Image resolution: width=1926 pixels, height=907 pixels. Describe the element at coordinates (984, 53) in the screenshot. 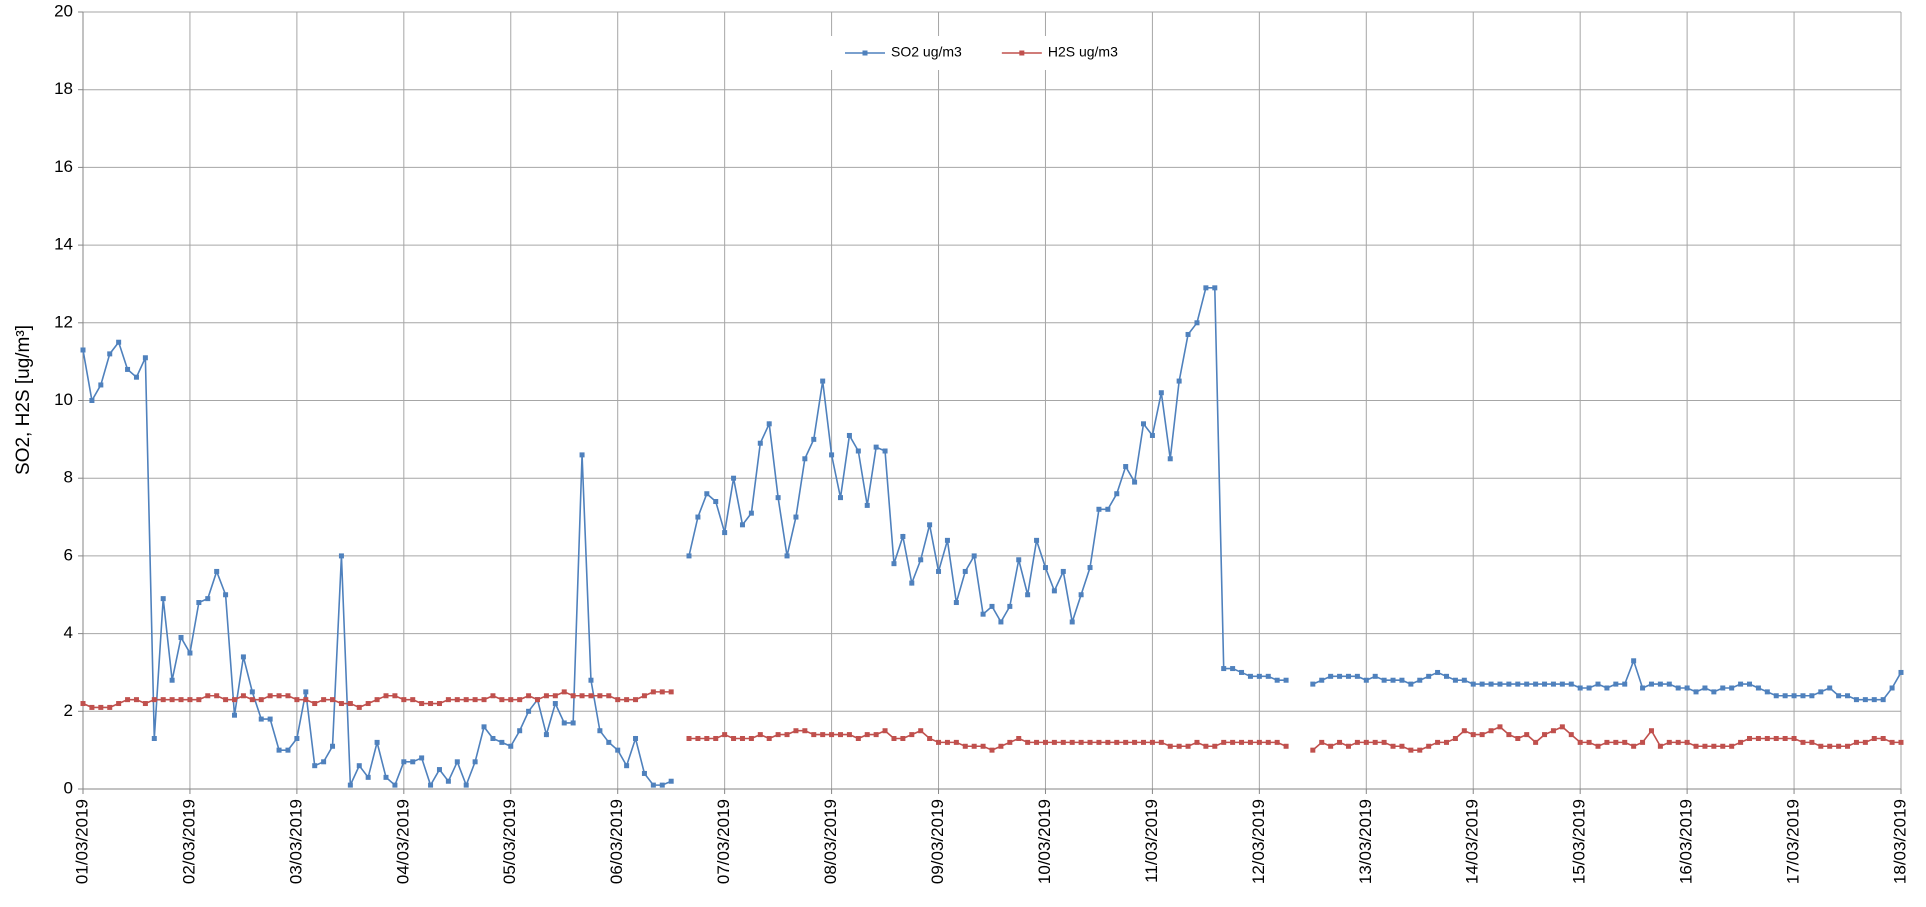

I see `legend: SO2 ug/m3 H2S ug/m3` at that location.